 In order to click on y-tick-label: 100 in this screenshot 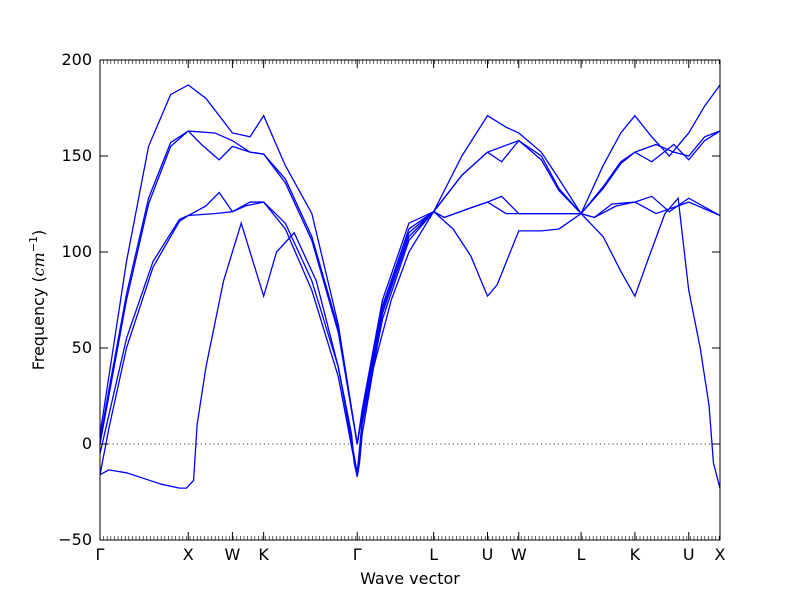, I will do `click(76, 251)`.